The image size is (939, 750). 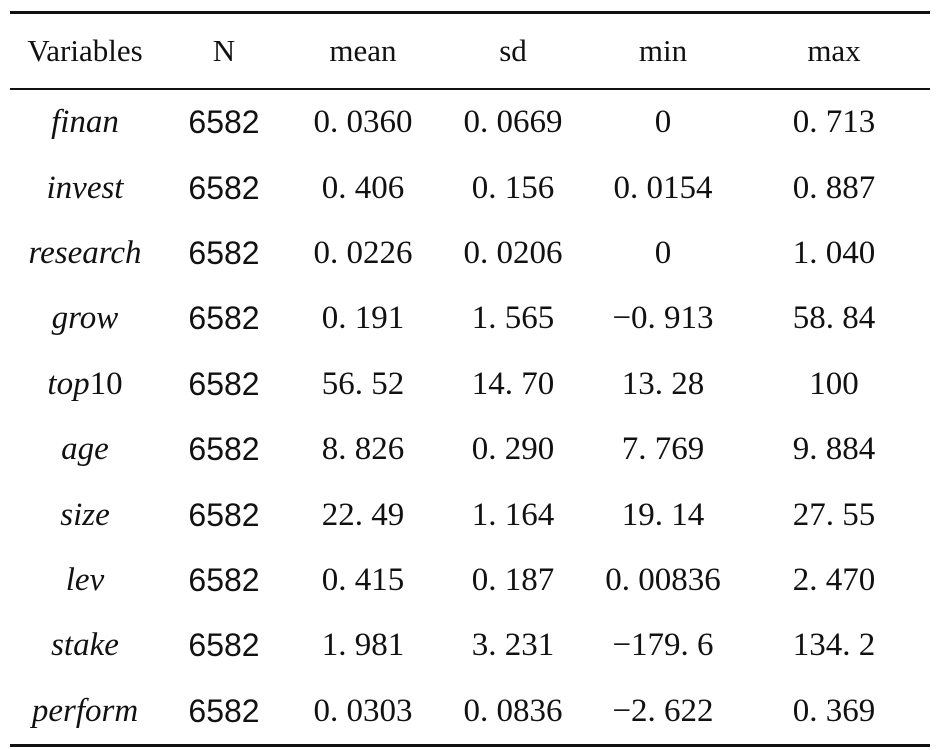 I want to click on cell-min: −2. 622, so click(x=663, y=710).